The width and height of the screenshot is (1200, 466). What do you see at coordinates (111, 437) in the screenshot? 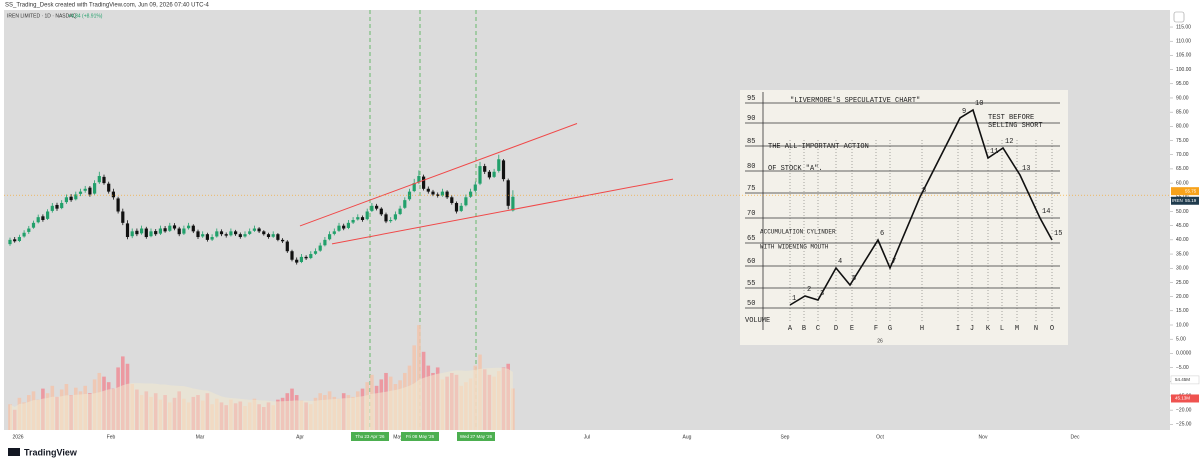
I see `x-tick-label: Feb` at bounding box center [111, 437].